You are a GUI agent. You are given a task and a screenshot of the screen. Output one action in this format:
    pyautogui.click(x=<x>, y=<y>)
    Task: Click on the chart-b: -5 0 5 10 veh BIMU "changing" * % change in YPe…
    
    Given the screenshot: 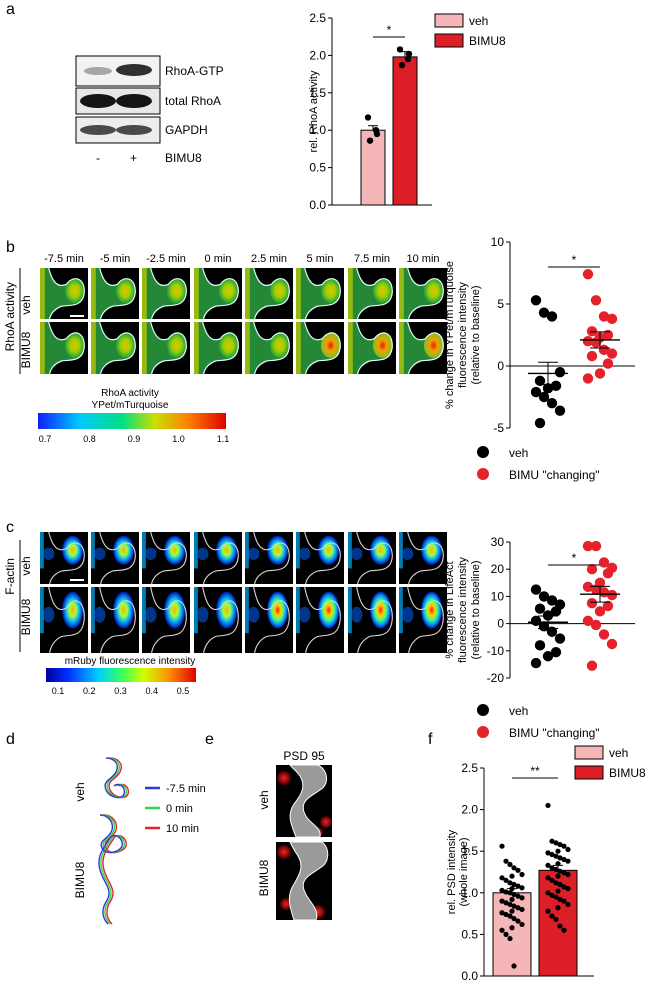 What is the action you would take?
    pyautogui.click(x=539, y=358)
    